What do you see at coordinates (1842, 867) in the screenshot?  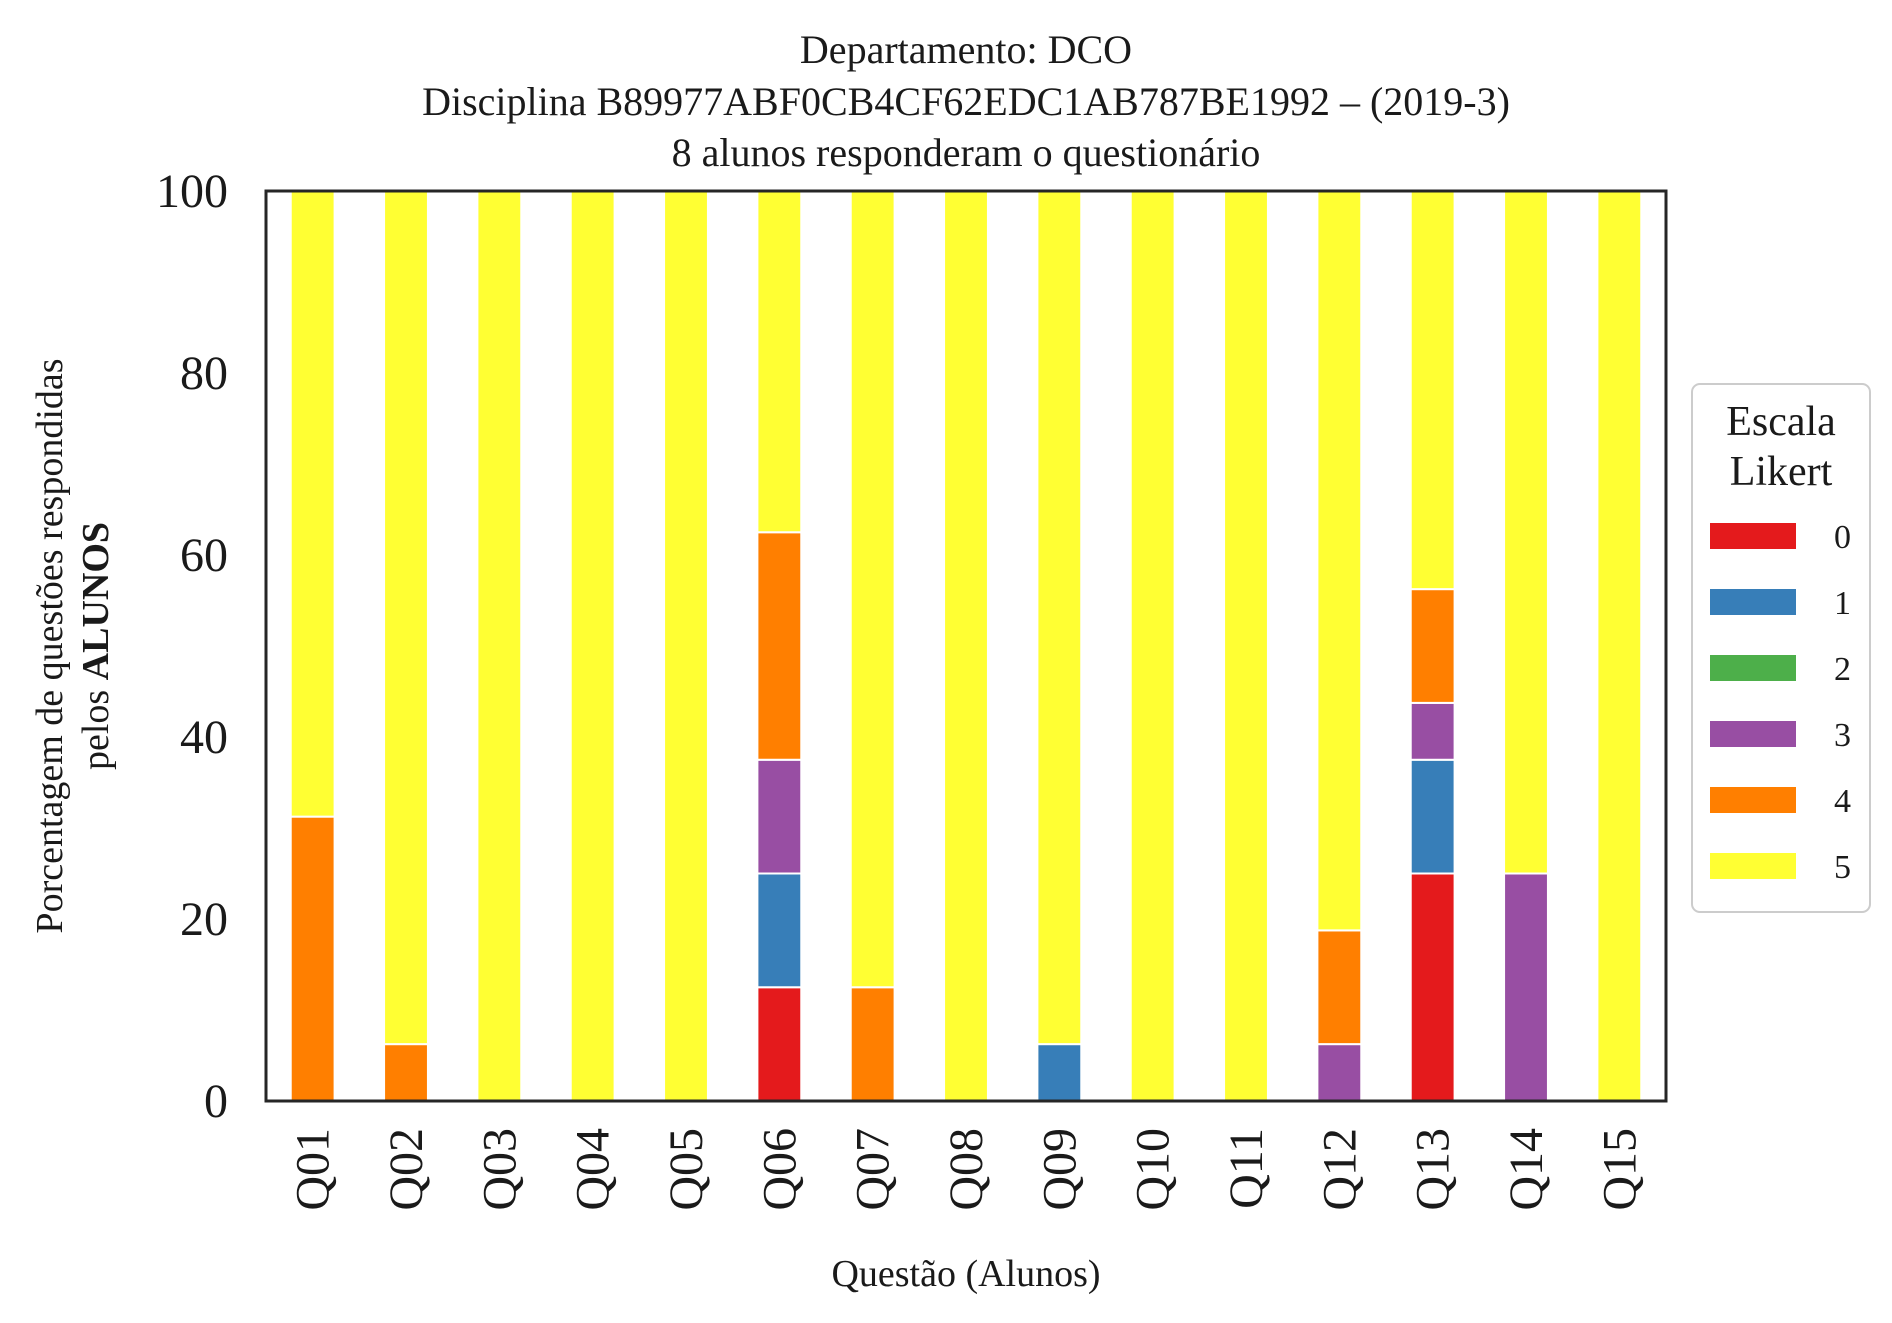 I see `legend-label-5: 5` at bounding box center [1842, 867].